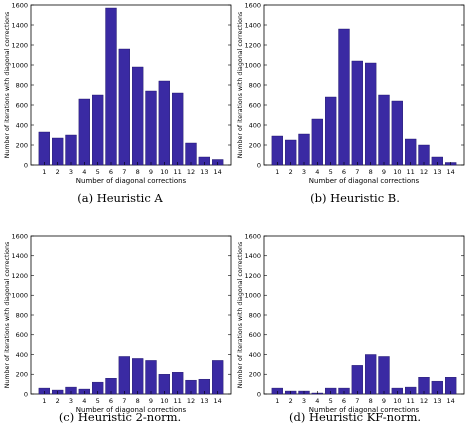  Describe the element at coordinates (71, 172) in the screenshot. I see `x-tick-label: 3` at that location.